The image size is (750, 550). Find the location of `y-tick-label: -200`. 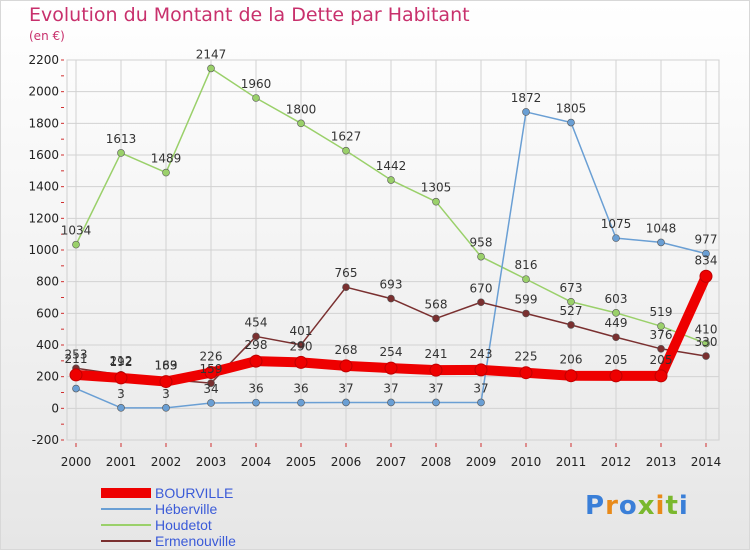

y-tick-label: -200 is located at coordinates (45, 440).